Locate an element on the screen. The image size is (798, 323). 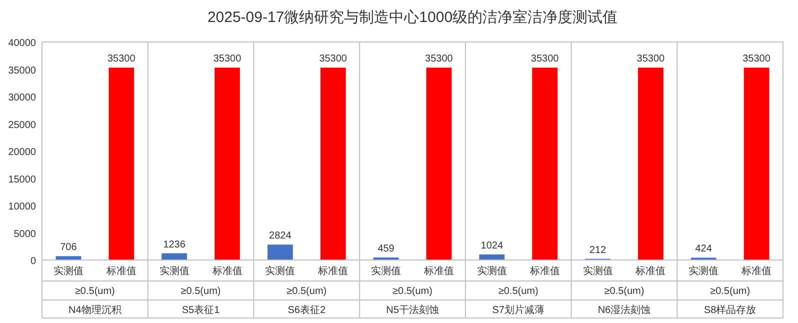
chart-title: 2025-09-17微纳研究与制造中心1000级的洁净室洁净度测试值 is located at coordinates (412, 17).